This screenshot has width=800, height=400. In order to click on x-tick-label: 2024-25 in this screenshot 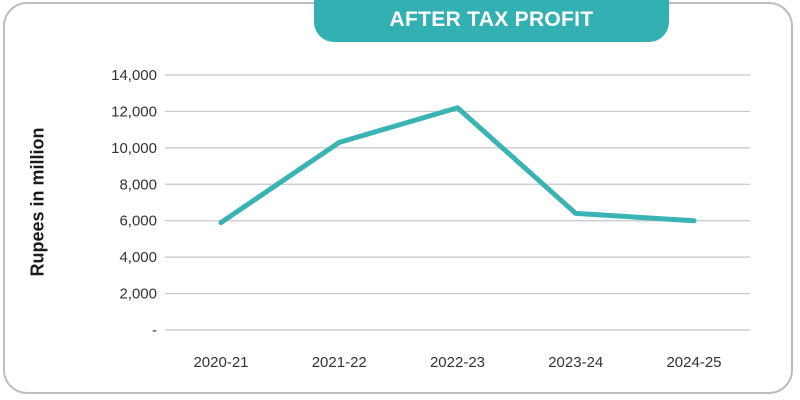, I will do `click(693, 362)`.